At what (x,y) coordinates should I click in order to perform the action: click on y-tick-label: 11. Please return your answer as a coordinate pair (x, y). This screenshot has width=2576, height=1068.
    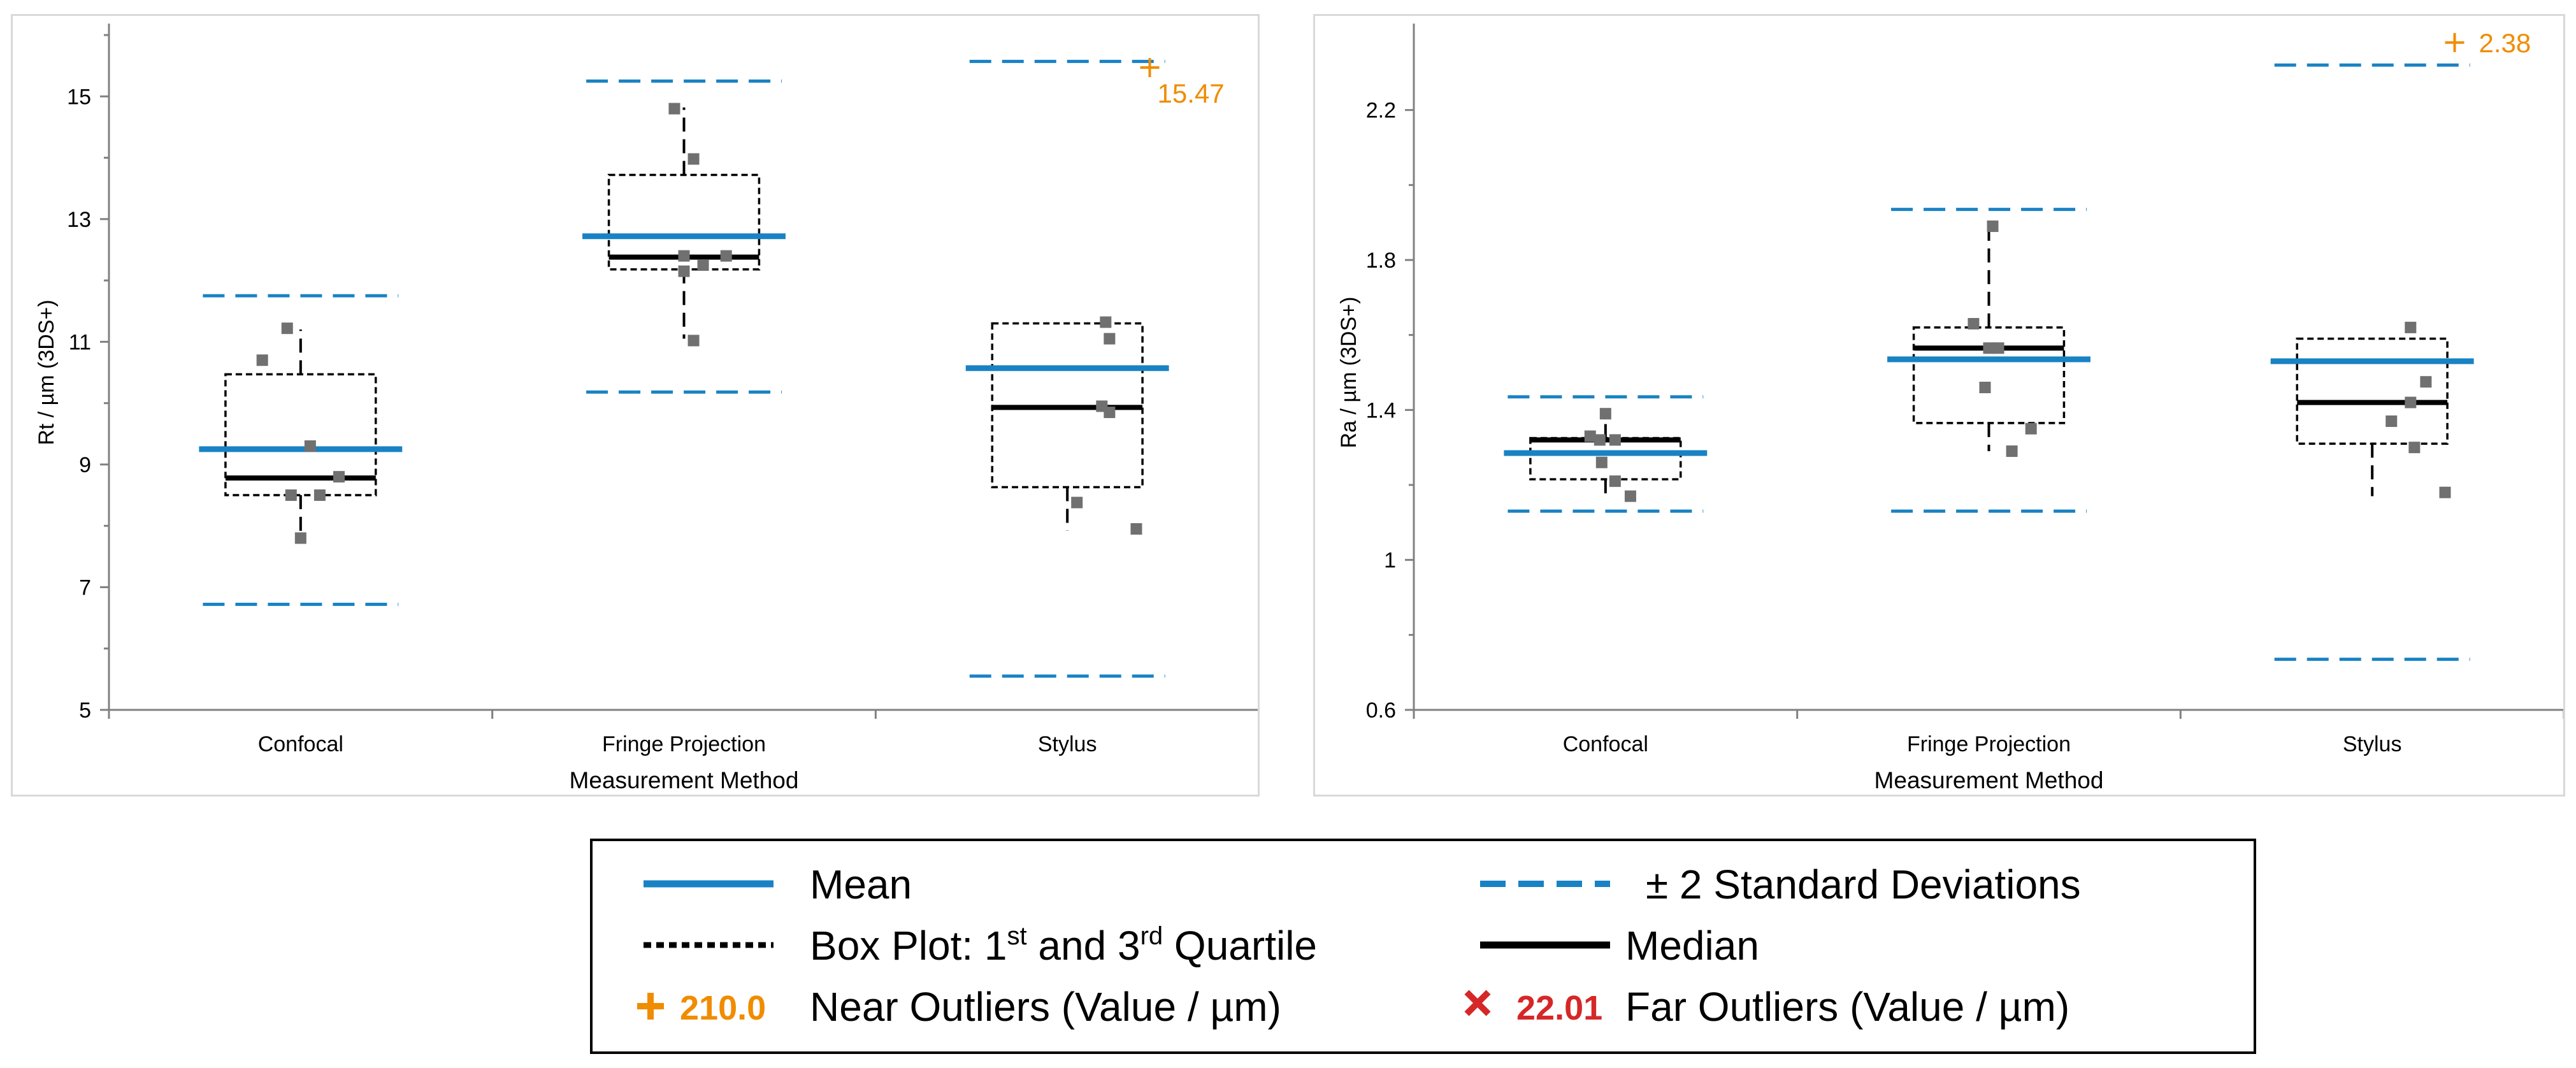
    Looking at the image, I should click on (80, 342).